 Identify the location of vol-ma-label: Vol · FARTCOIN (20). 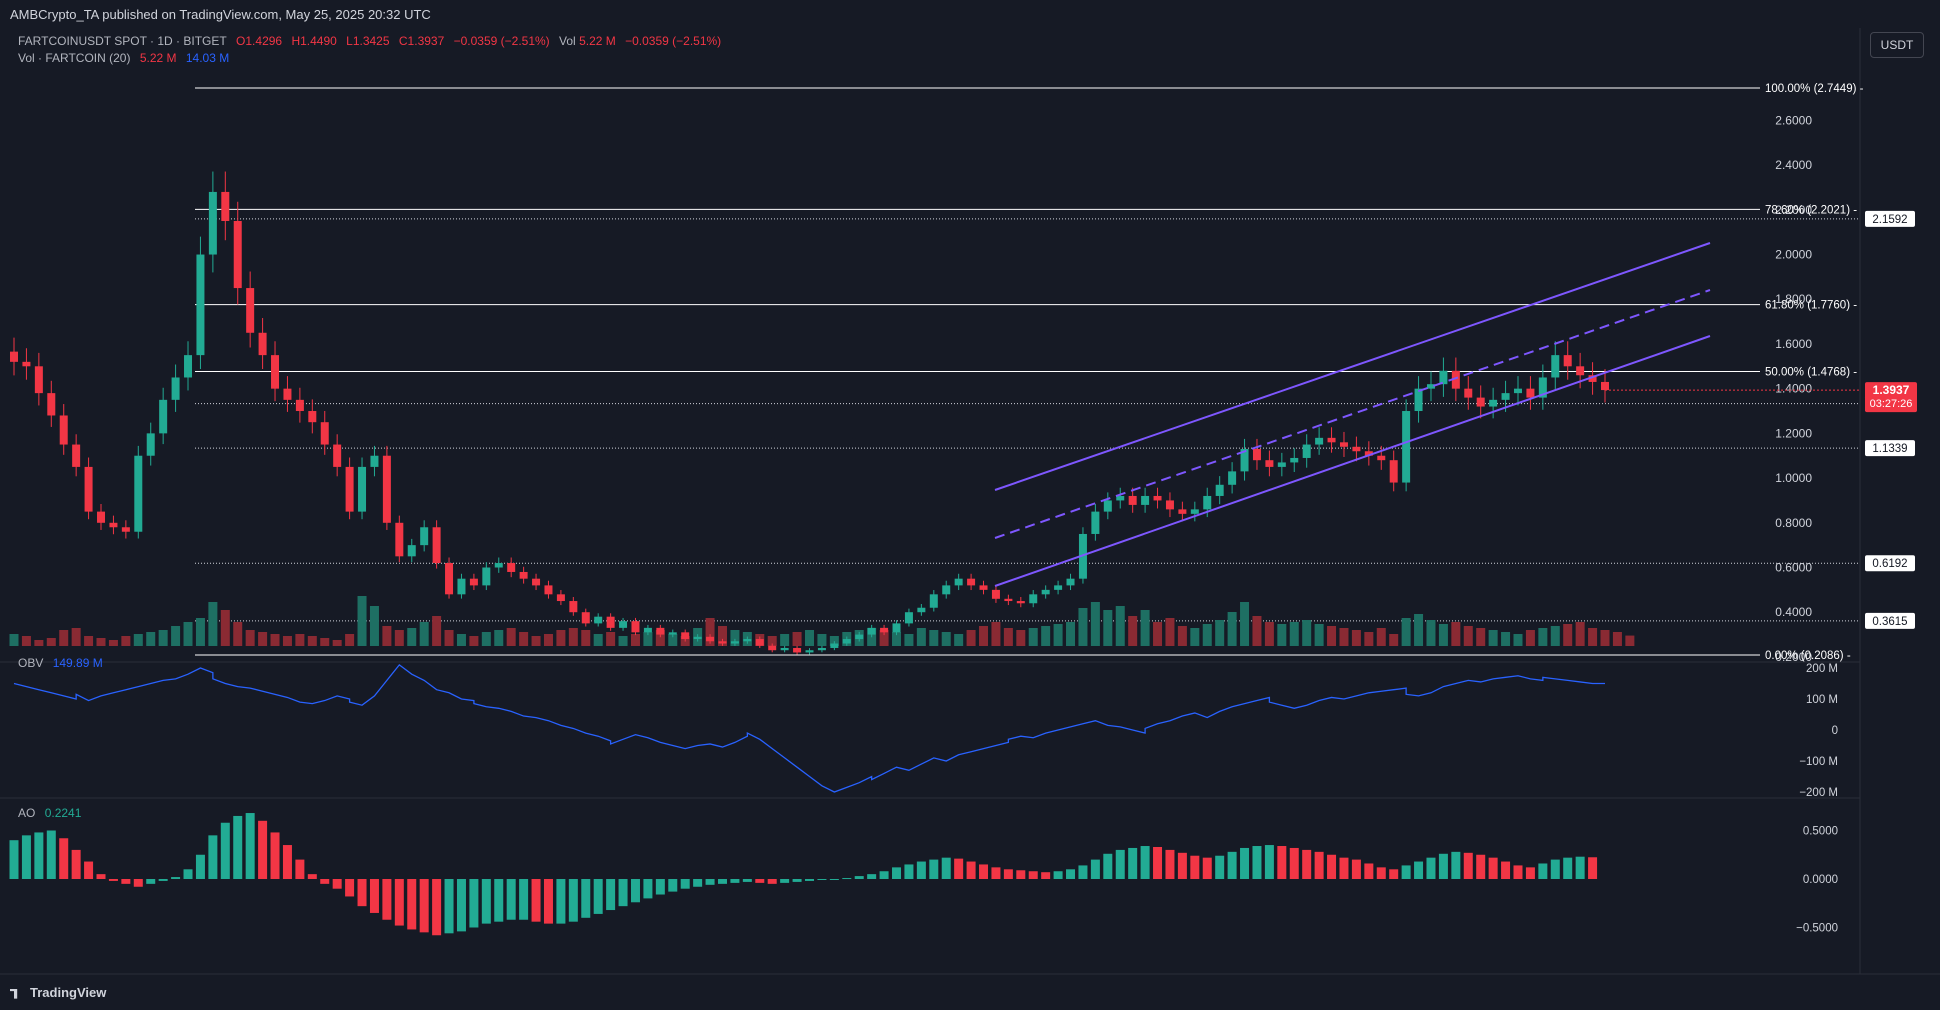
(74, 58).